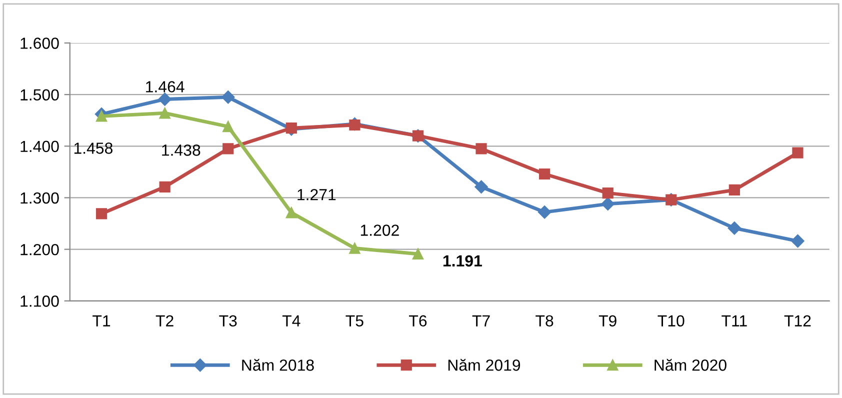 This screenshot has height=398, width=842. Describe the element at coordinates (671, 321) in the screenshot. I see `x-tick-label: T10` at that location.